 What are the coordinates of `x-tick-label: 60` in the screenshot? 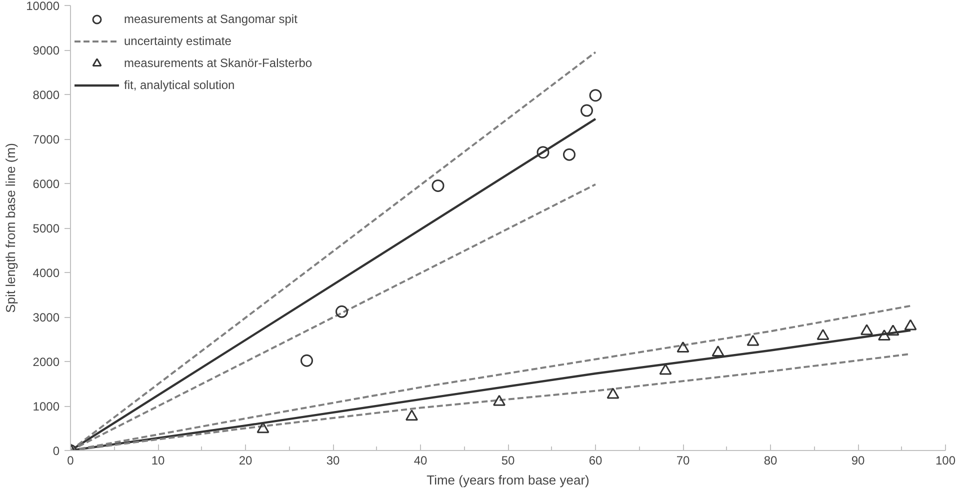 It's located at (595, 461).